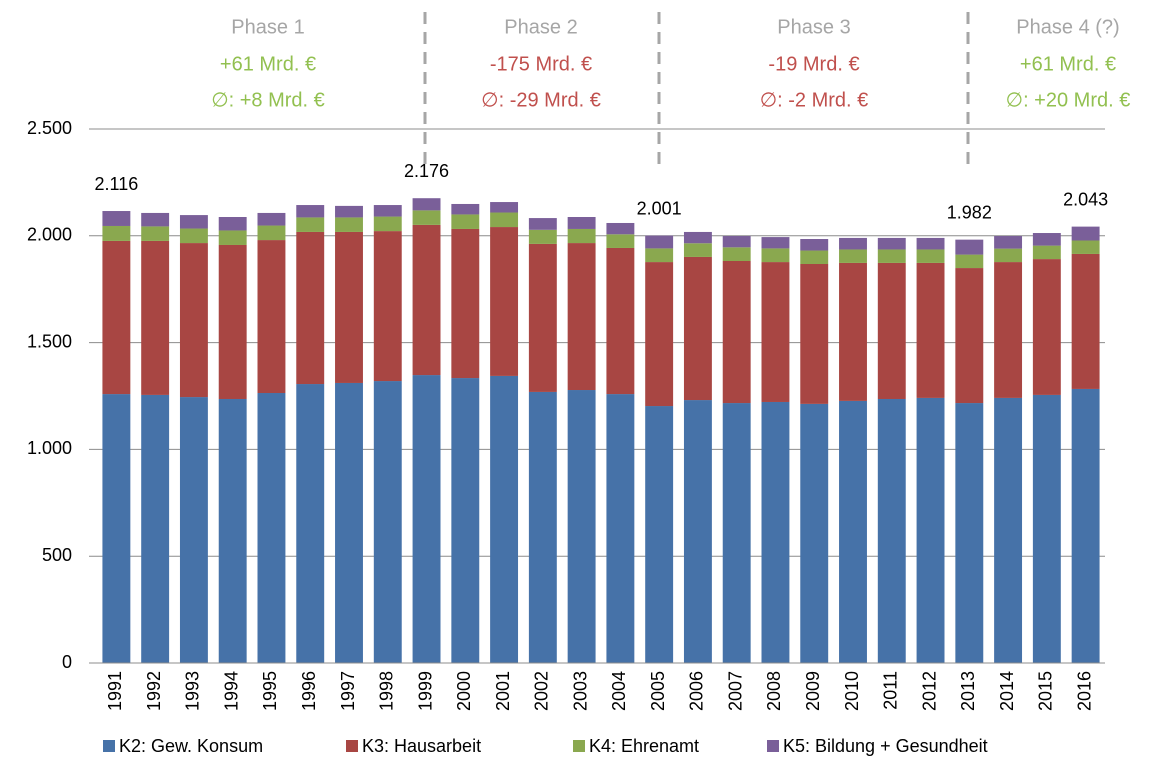 The image size is (1163, 773). I want to click on x-tick-label: 1993, so click(193, 691).